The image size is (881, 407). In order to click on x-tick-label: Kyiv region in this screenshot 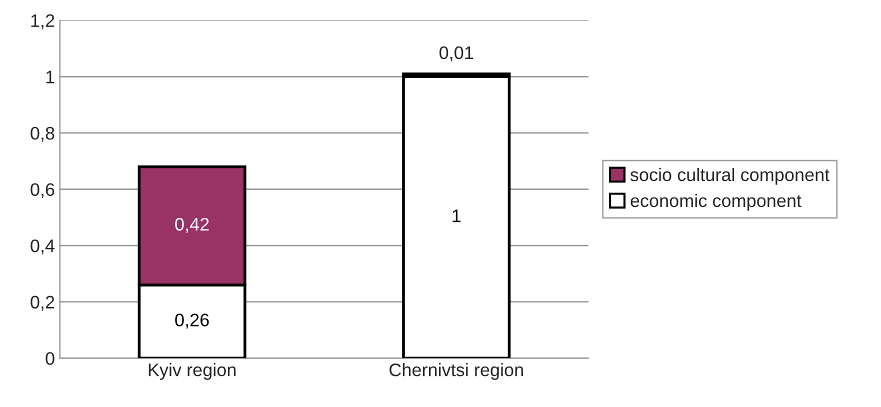, I will do `click(192, 371)`.